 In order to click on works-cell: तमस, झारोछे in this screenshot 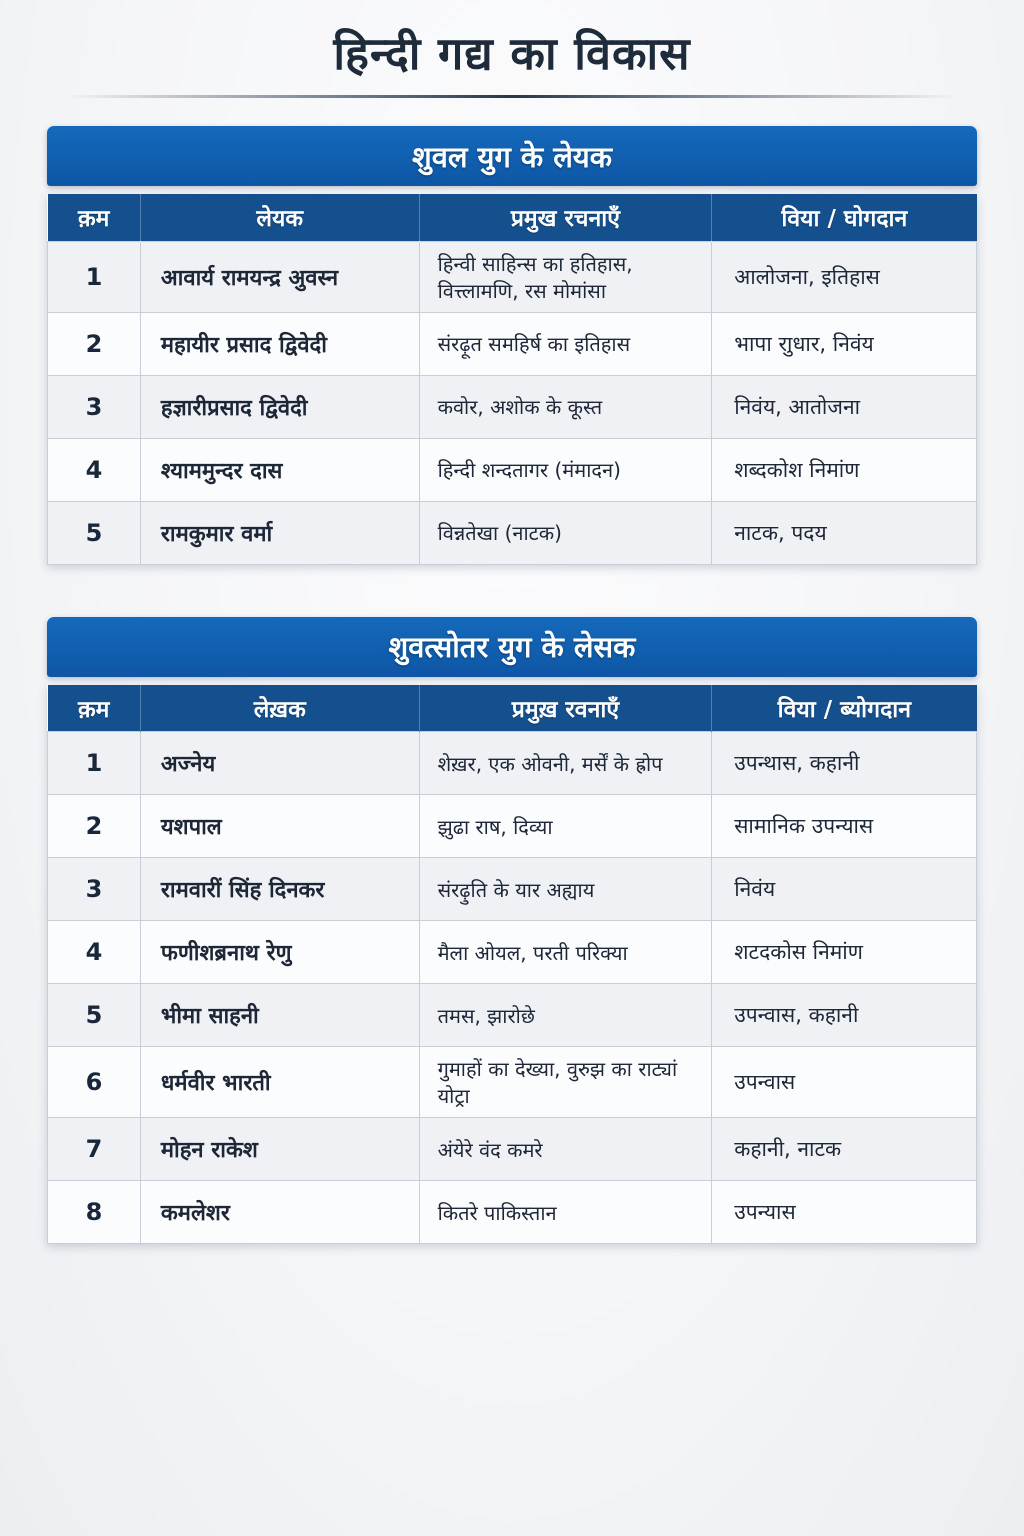, I will do `click(565, 1015)`.